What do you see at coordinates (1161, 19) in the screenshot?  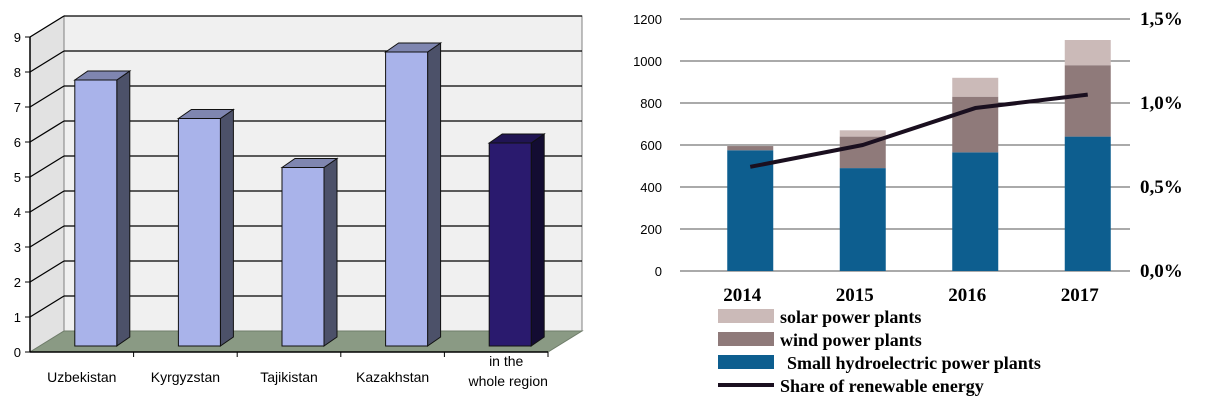 I see `y2-tick-label: 1,5%` at bounding box center [1161, 19].